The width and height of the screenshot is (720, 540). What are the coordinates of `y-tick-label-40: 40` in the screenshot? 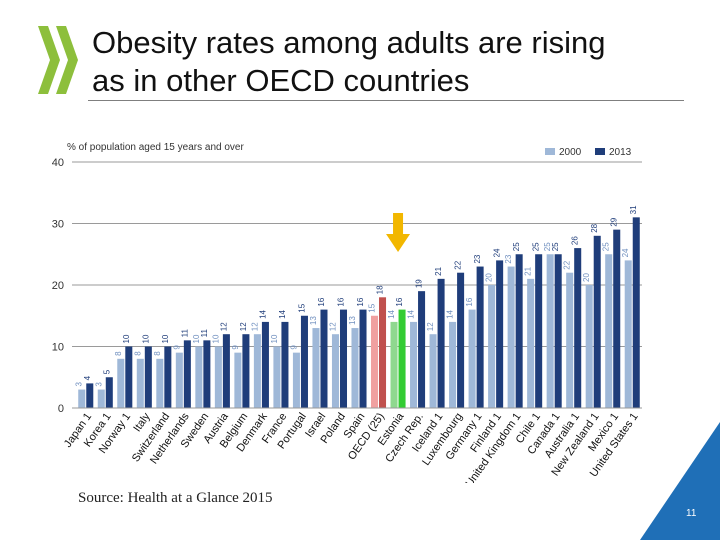 It's located at (58, 163).